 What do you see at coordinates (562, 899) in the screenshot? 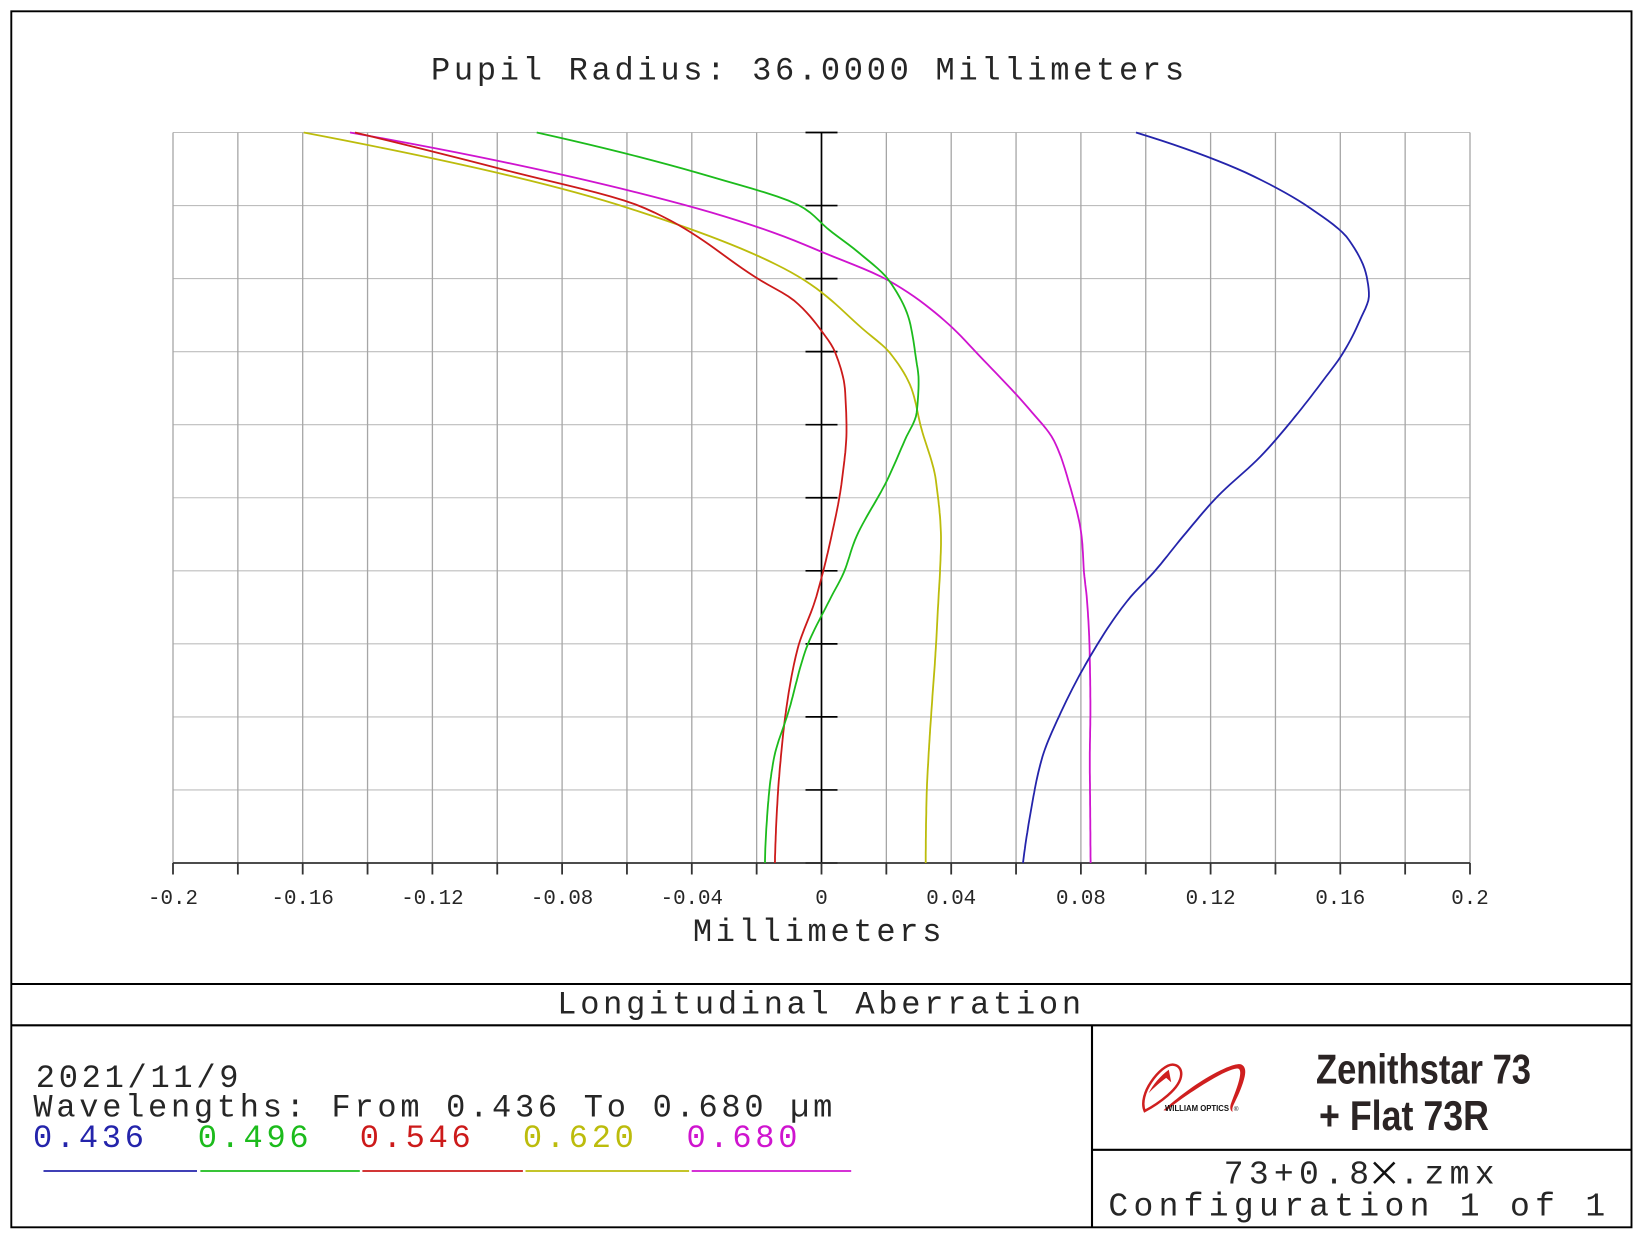
I see `svg-text: -0.08` at bounding box center [562, 899].